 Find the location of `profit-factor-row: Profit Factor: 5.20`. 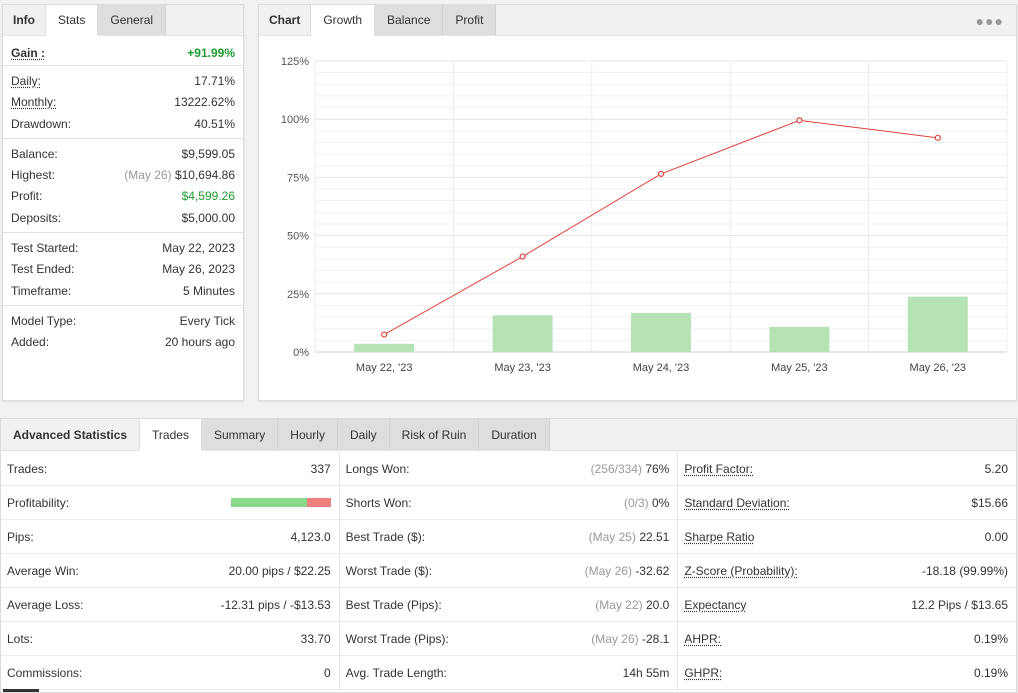

profit-factor-row: Profit Factor: 5.20 is located at coordinates (847, 469).